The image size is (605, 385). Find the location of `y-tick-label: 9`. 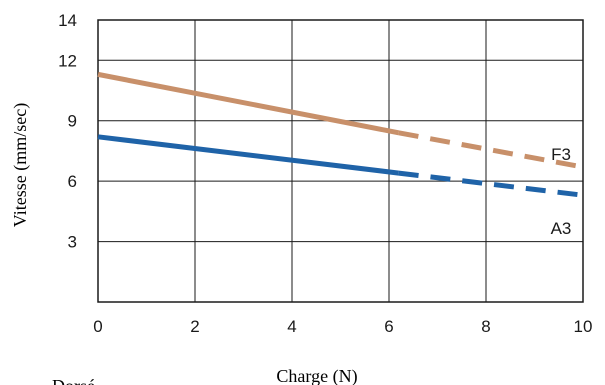

y-tick-label: 9 is located at coordinates (72, 121).